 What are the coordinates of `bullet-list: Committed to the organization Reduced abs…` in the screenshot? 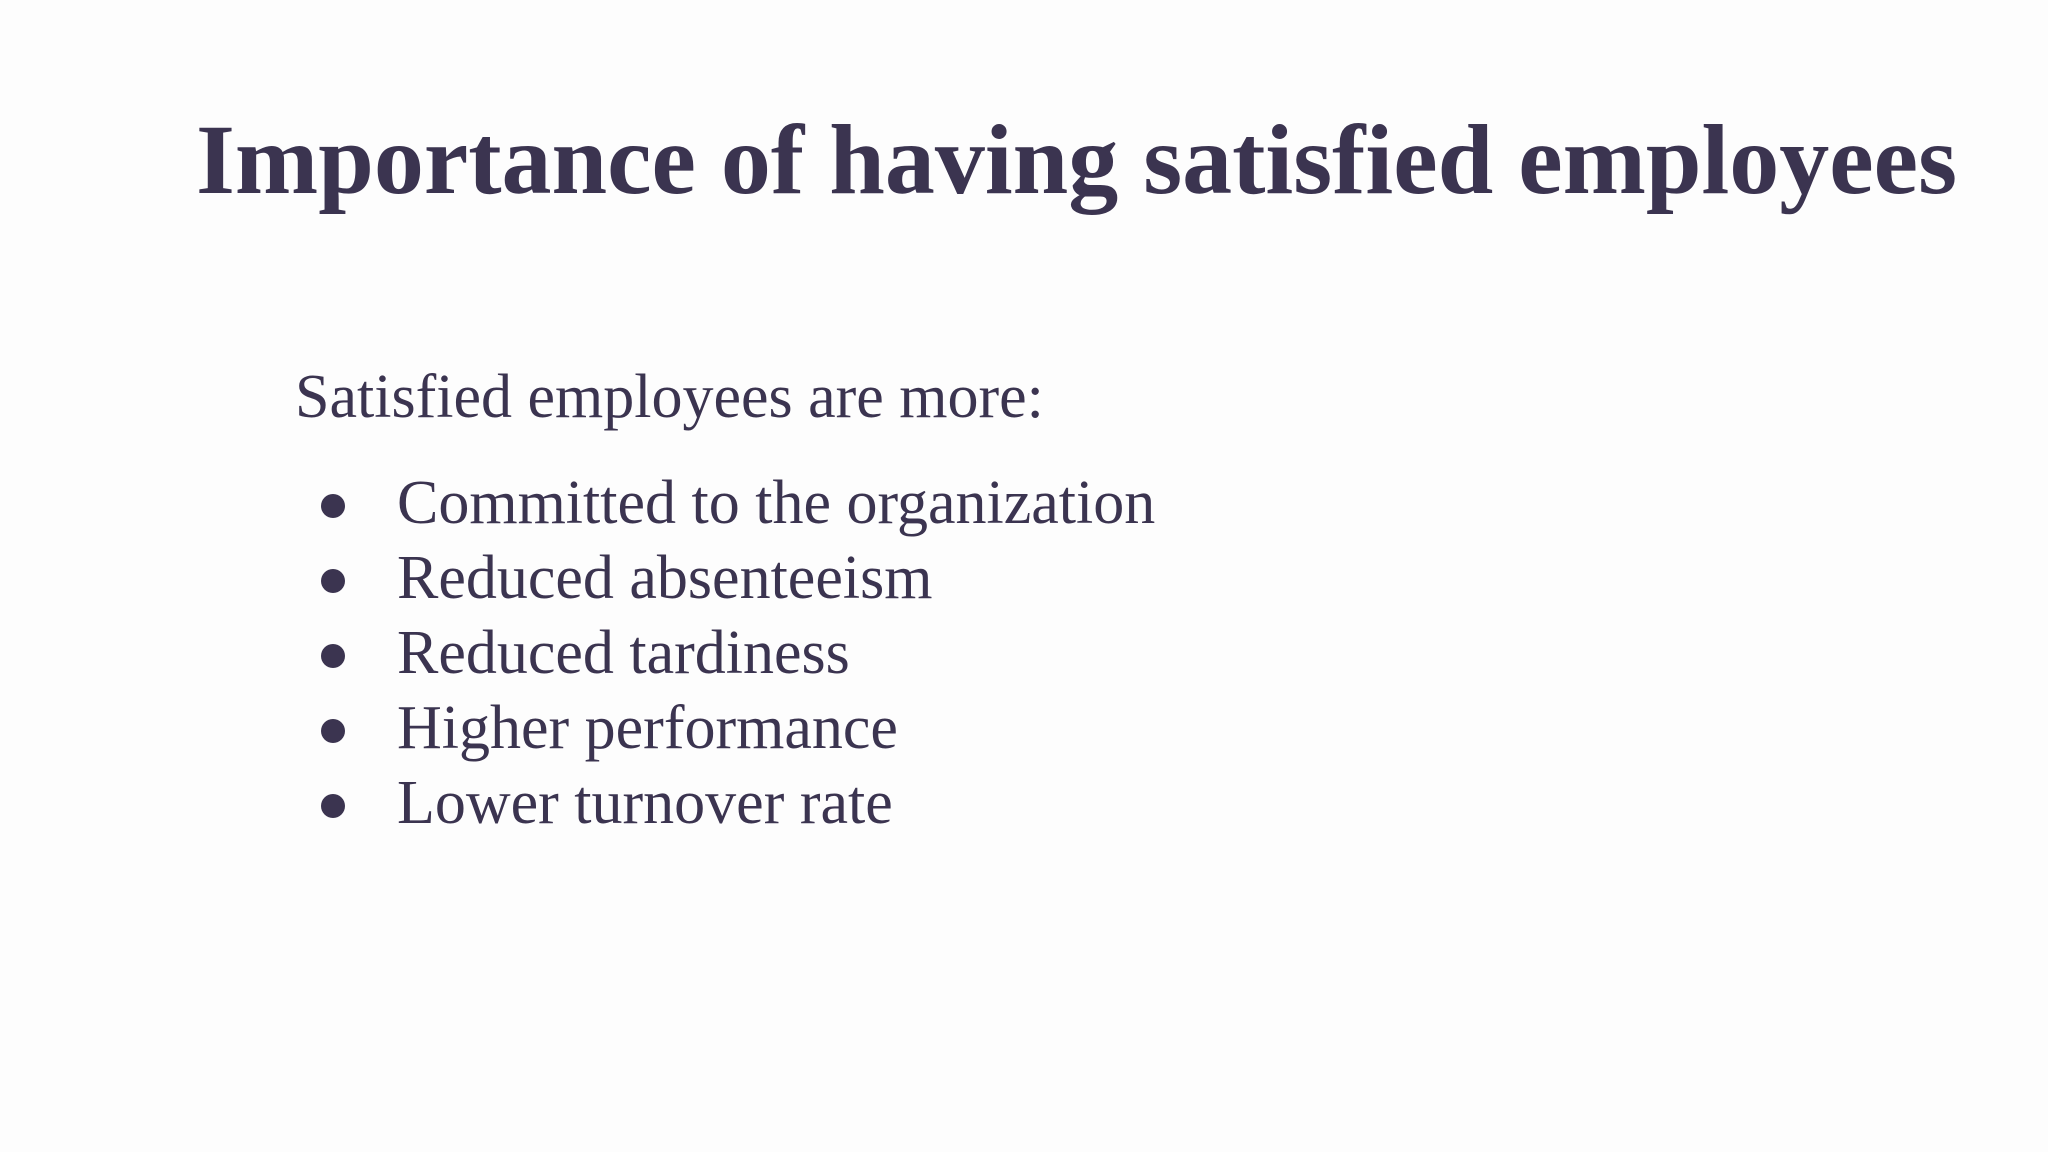 It's located at (725, 653).